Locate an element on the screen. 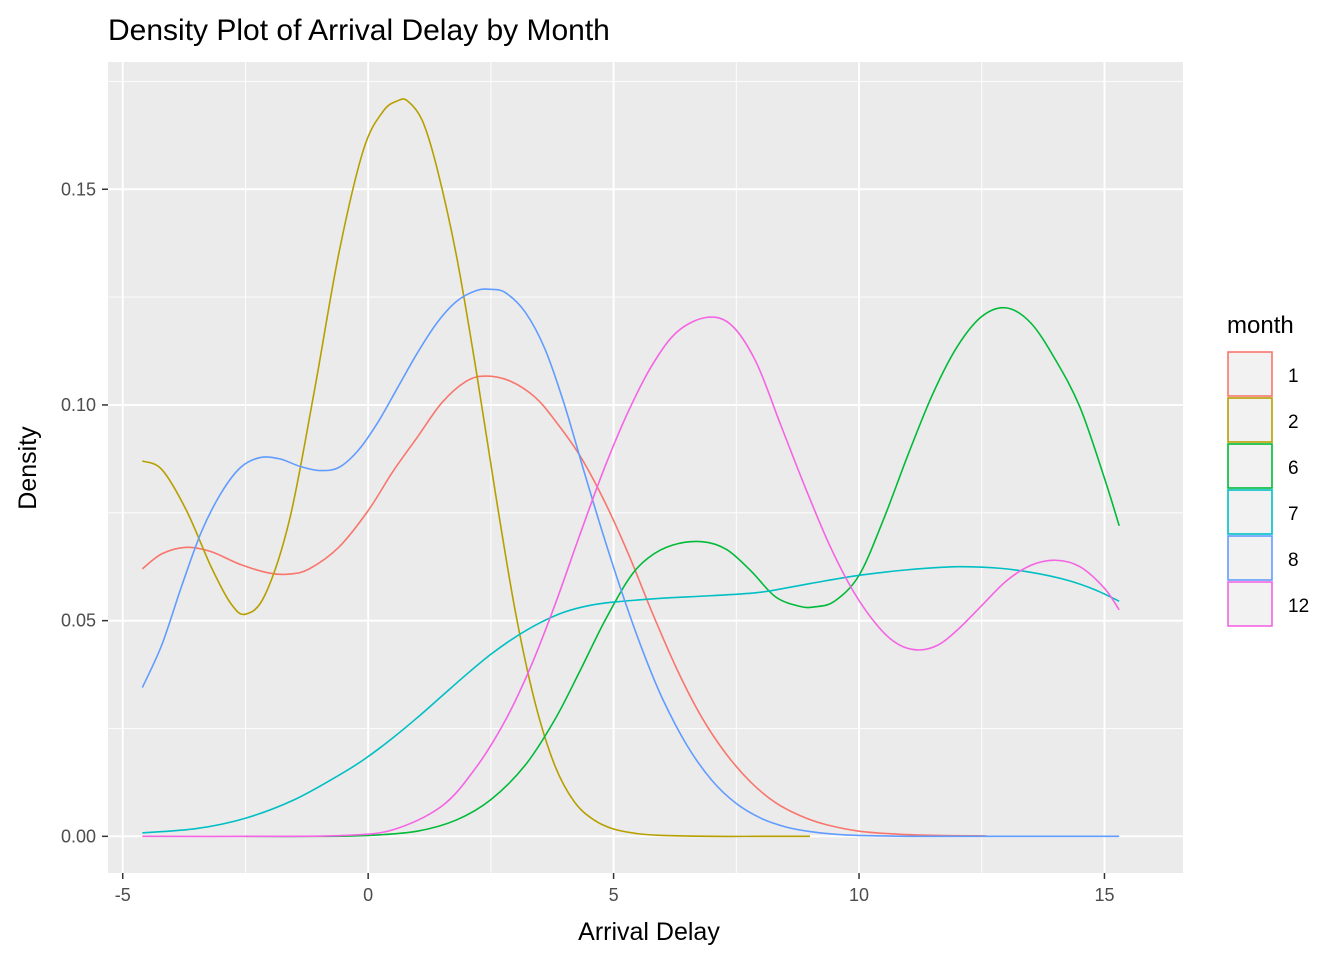  y-tick-label: 0.15 is located at coordinates (78, 189).